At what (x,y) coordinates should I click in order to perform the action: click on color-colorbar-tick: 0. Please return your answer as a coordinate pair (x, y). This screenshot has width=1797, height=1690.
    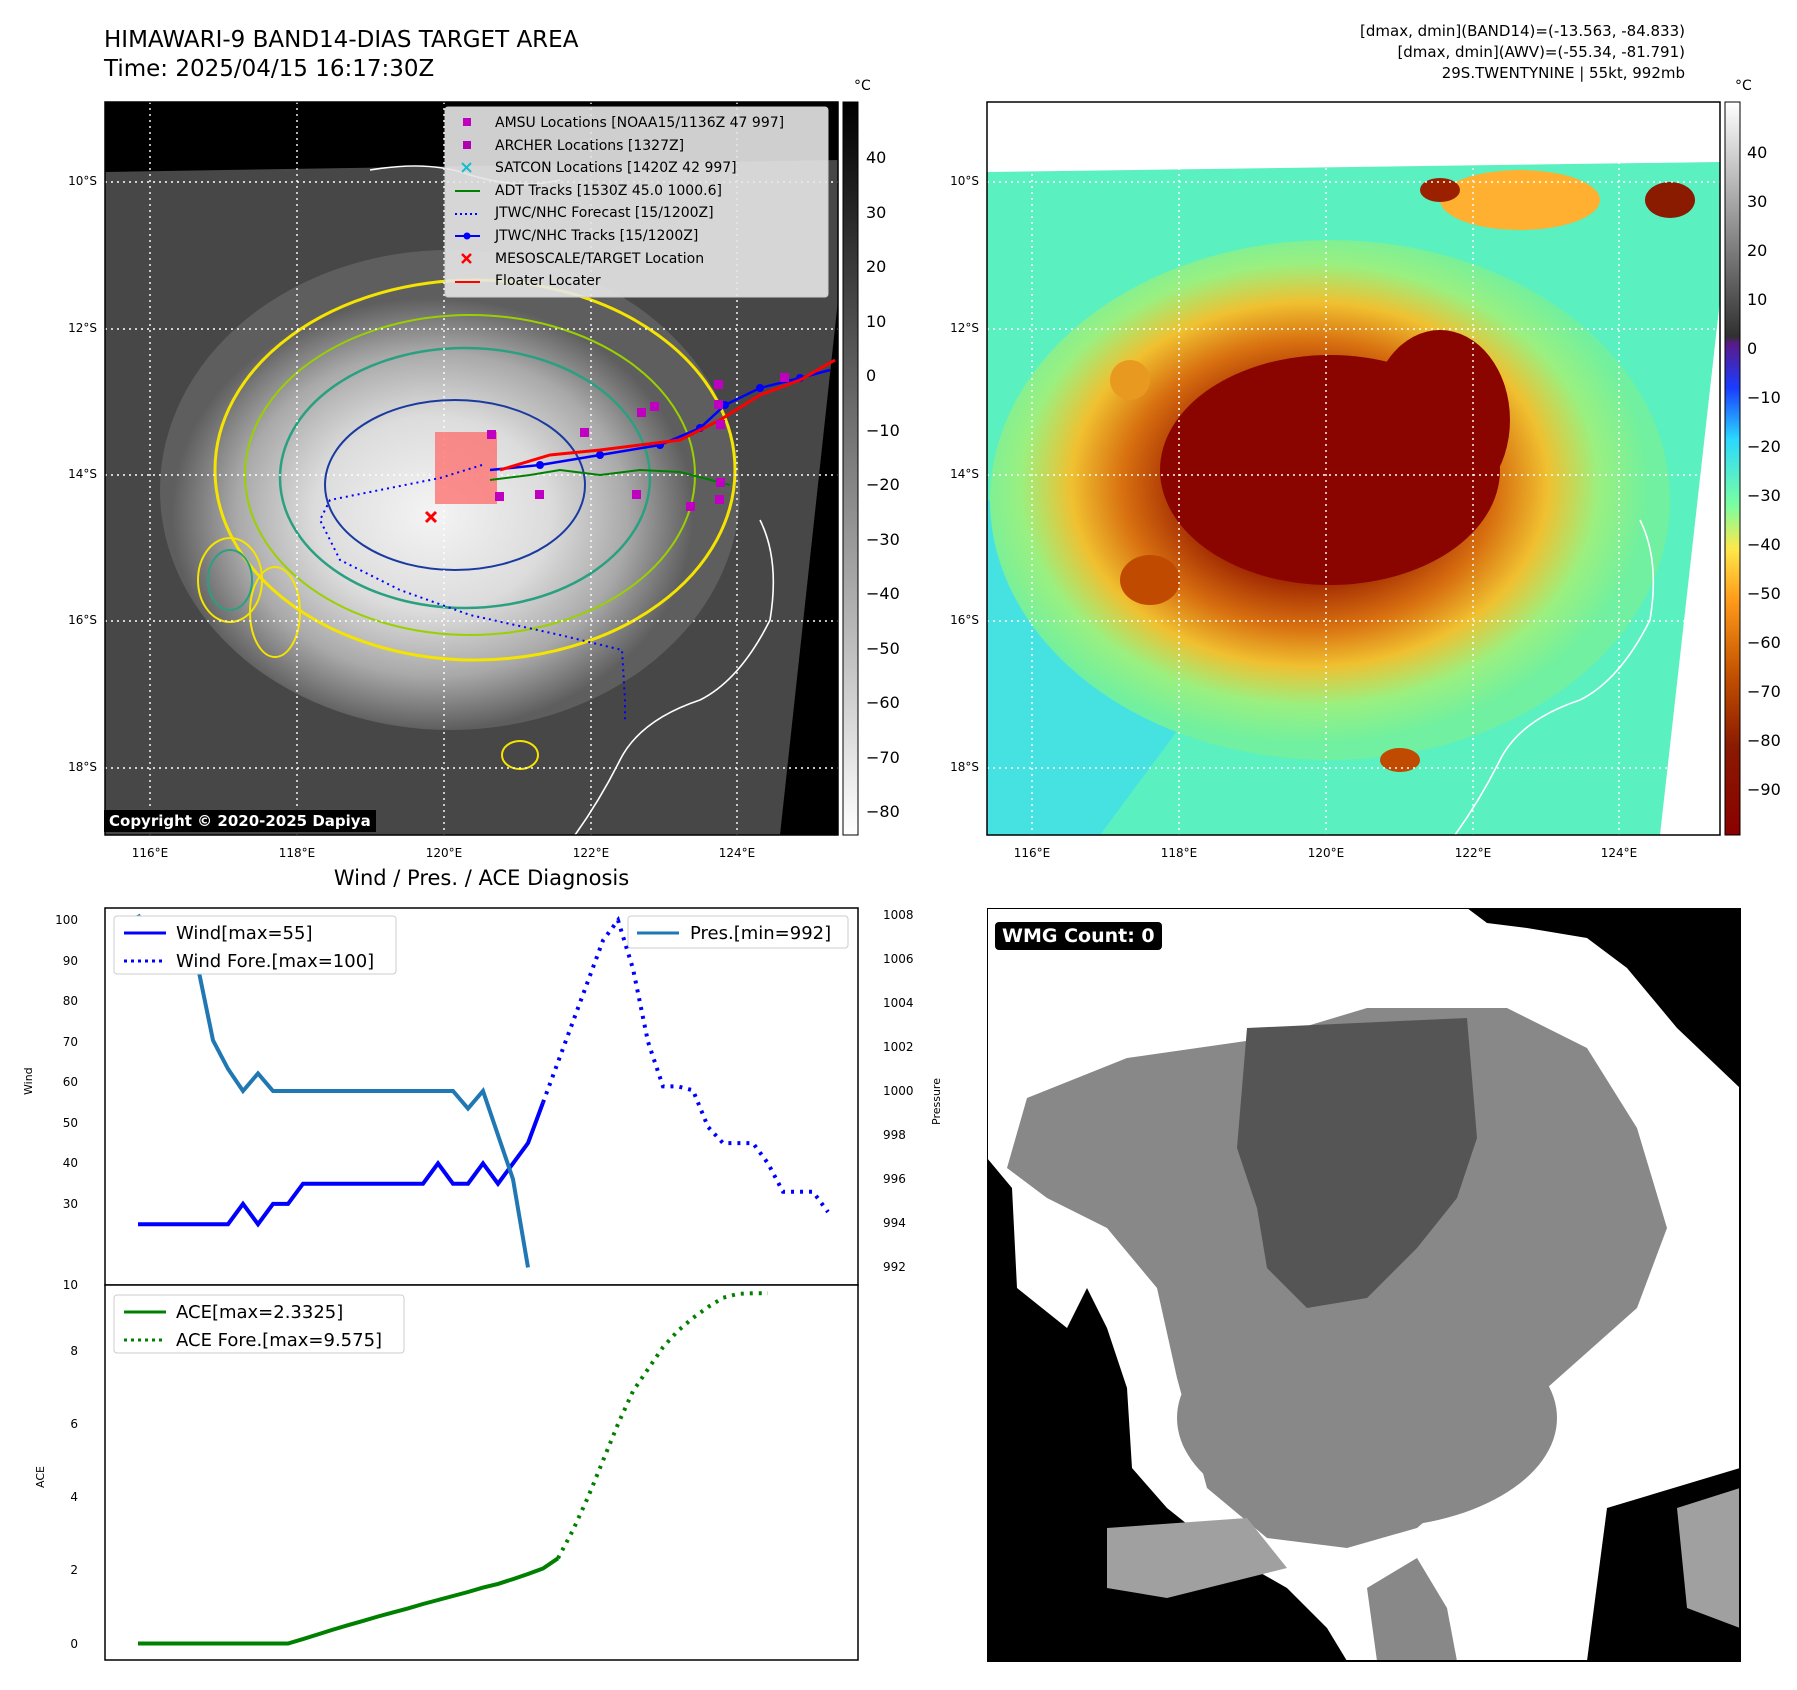
    Looking at the image, I should click on (1752, 348).